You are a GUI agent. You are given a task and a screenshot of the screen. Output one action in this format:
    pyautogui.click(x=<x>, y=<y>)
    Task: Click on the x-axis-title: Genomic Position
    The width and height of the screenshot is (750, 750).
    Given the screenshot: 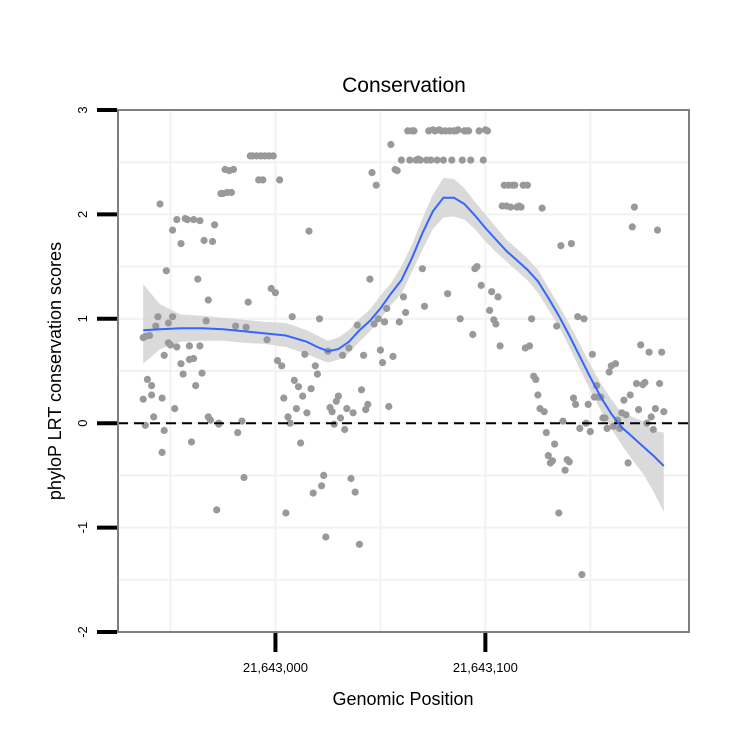 What is the action you would take?
    pyautogui.click(x=402, y=699)
    